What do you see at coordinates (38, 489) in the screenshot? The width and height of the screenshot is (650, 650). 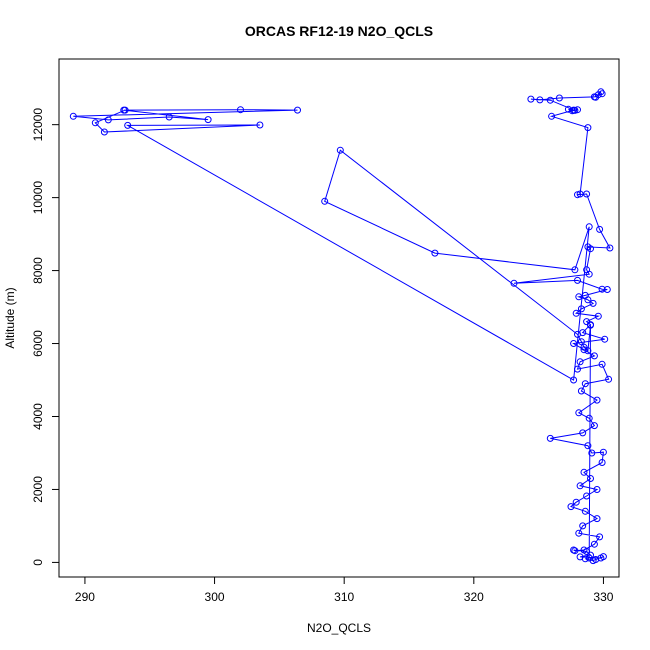 I see `y-tick-label: 2000` at bounding box center [38, 489].